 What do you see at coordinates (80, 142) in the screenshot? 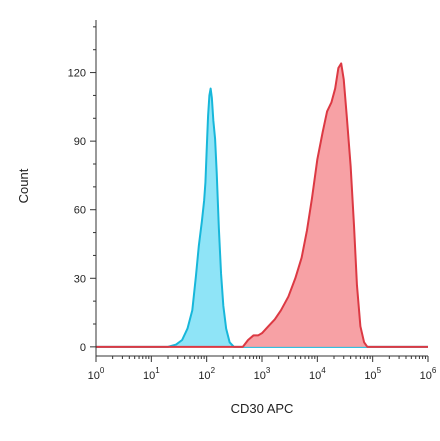
I see `y-tick-label: 90` at bounding box center [80, 142].